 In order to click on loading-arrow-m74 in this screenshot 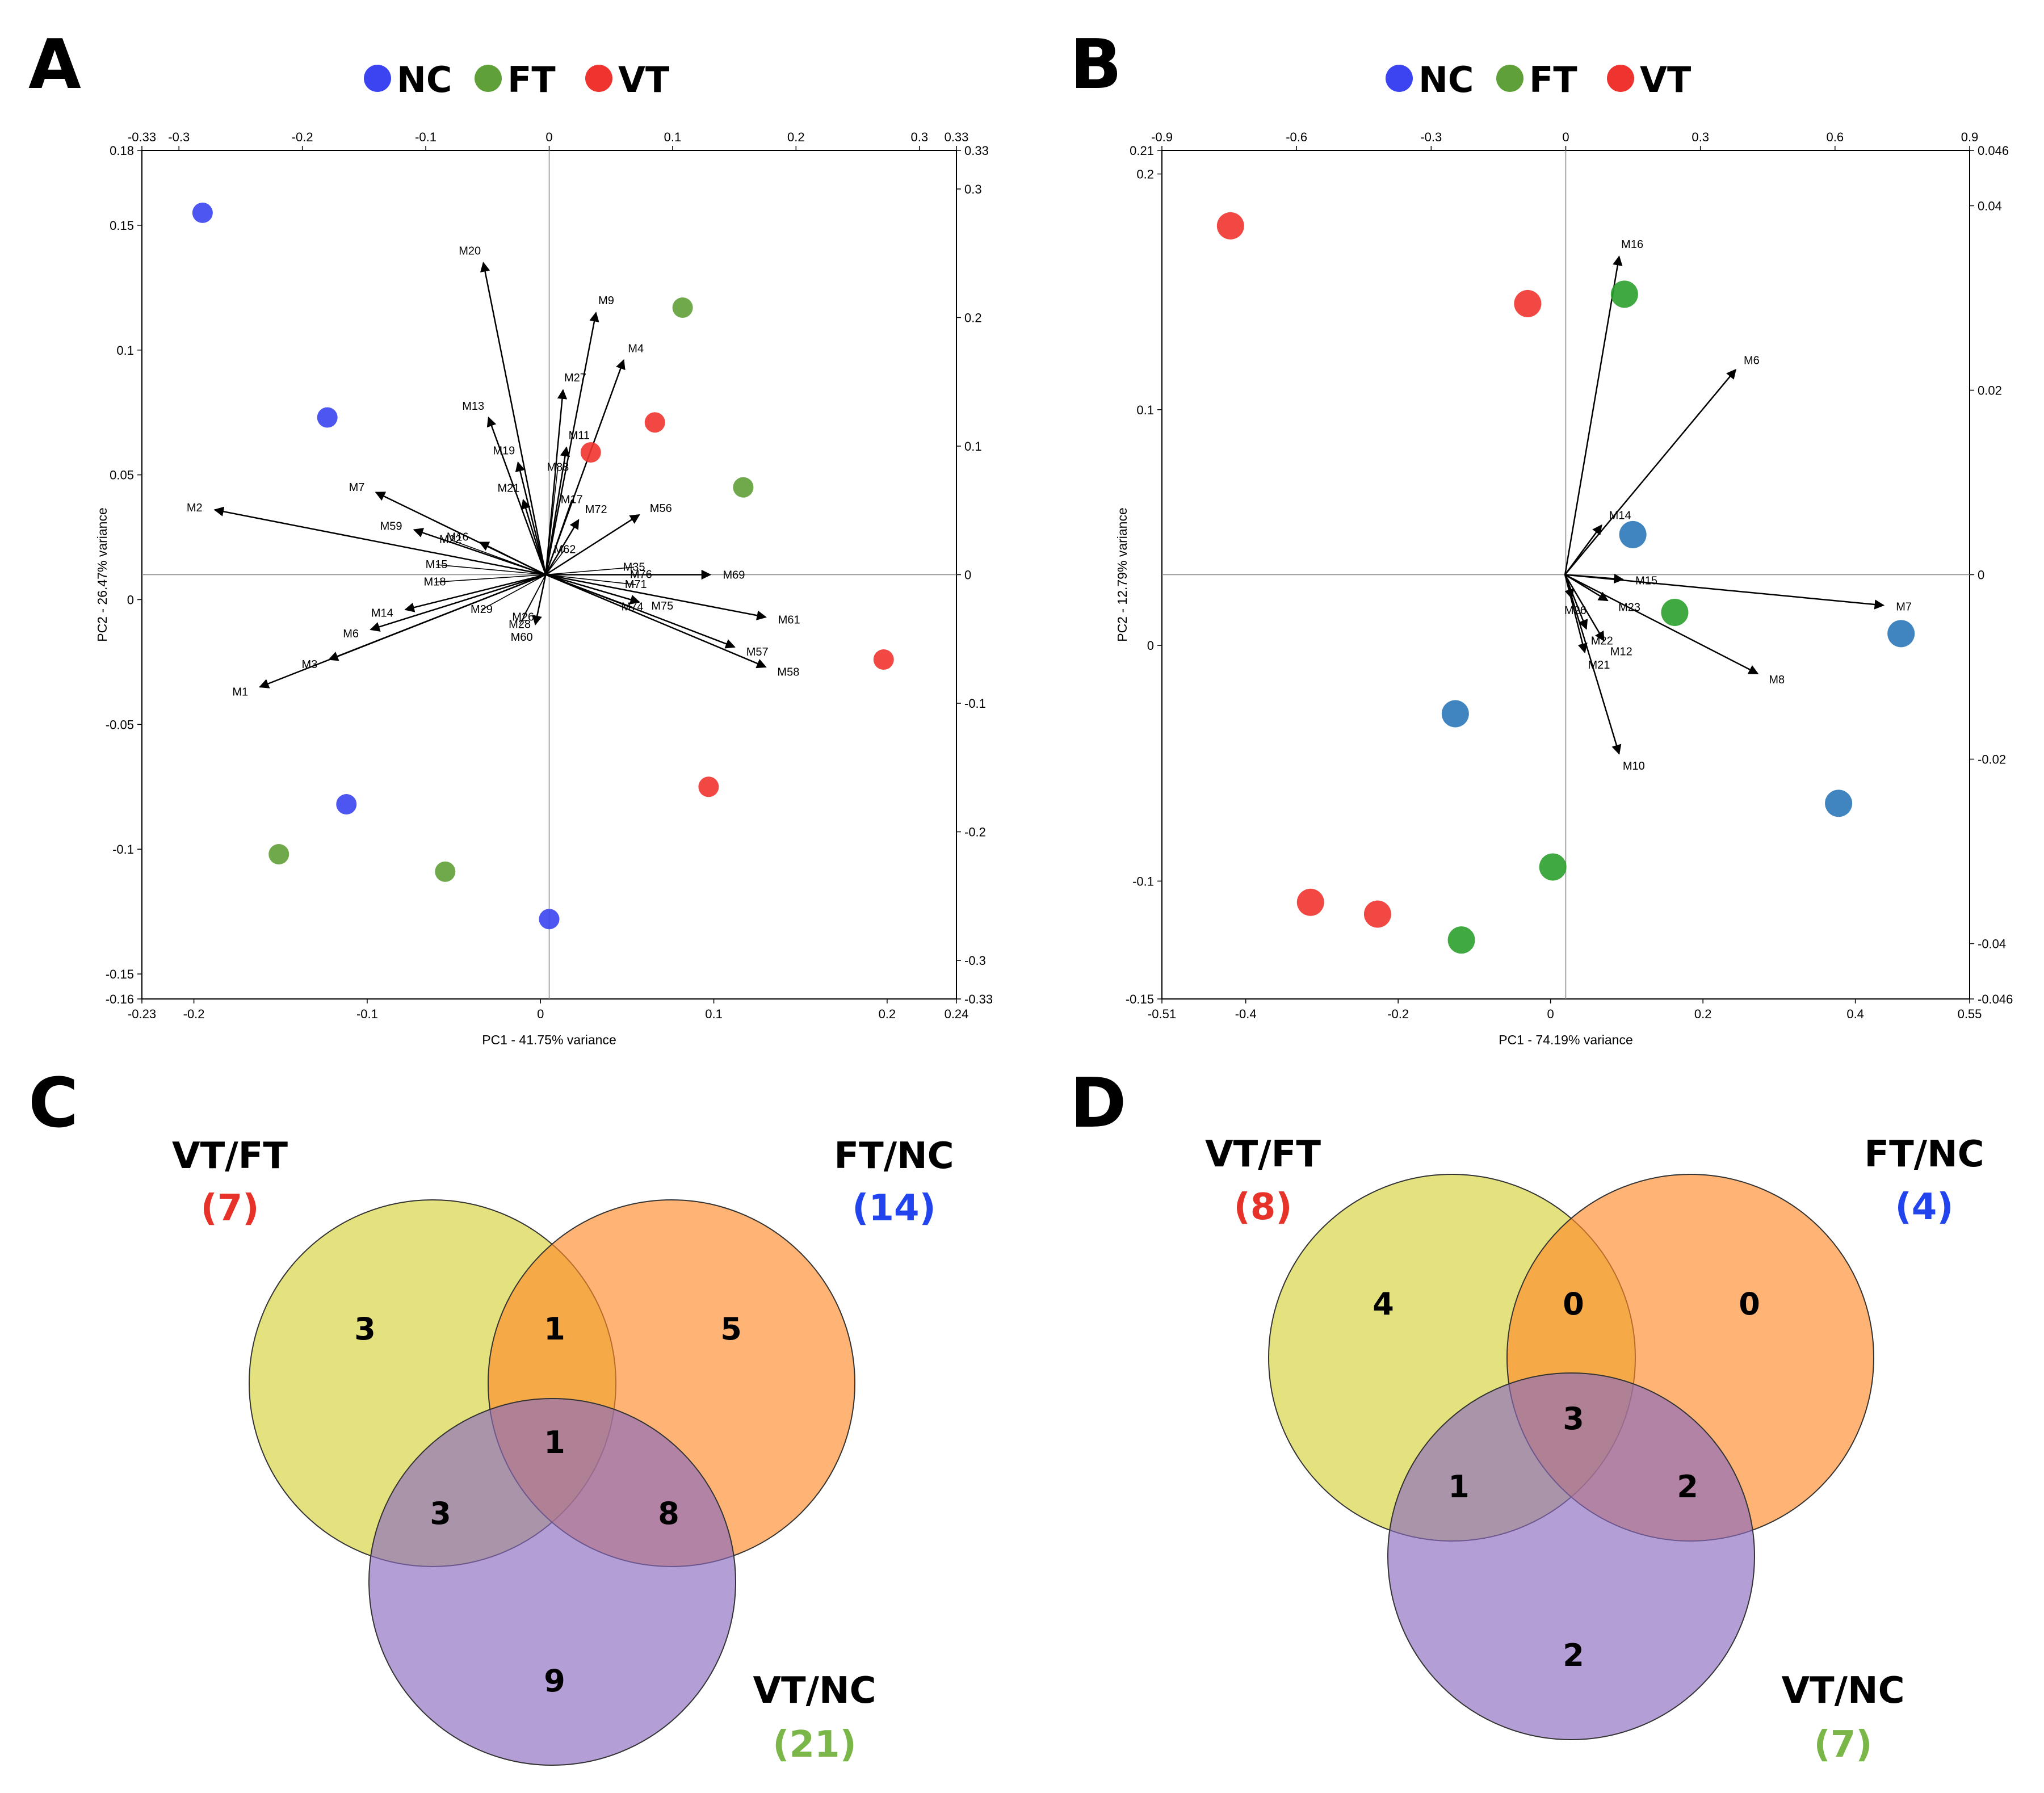, I will do `click(589, 591)`.